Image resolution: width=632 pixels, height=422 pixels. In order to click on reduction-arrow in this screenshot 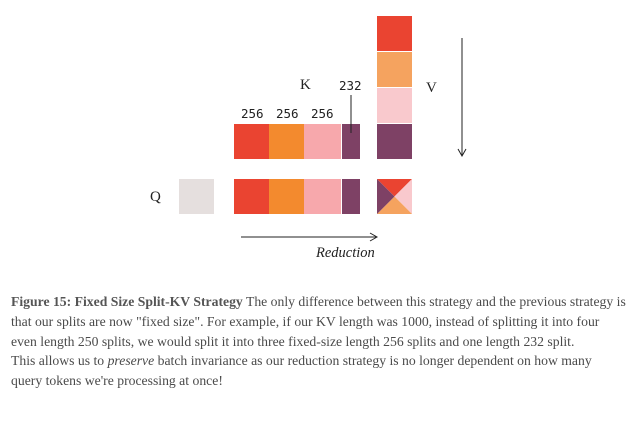, I will do `click(310, 237)`.